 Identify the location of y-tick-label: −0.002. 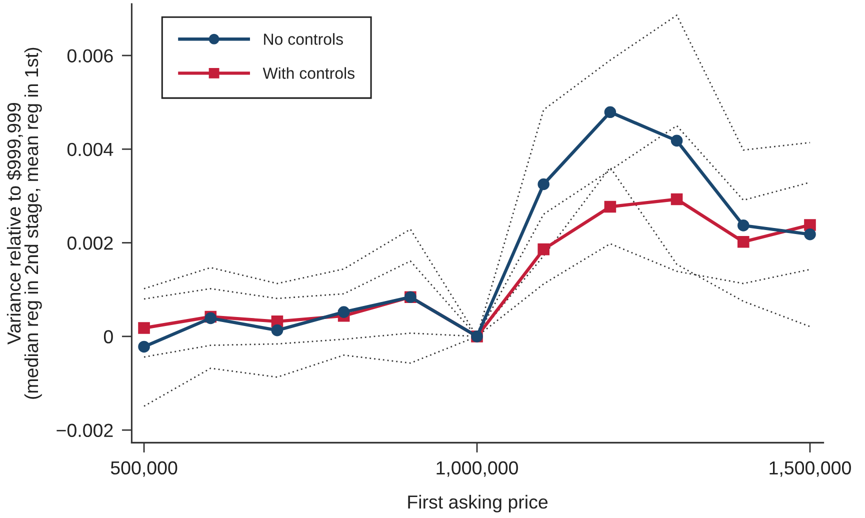
(84, 431).